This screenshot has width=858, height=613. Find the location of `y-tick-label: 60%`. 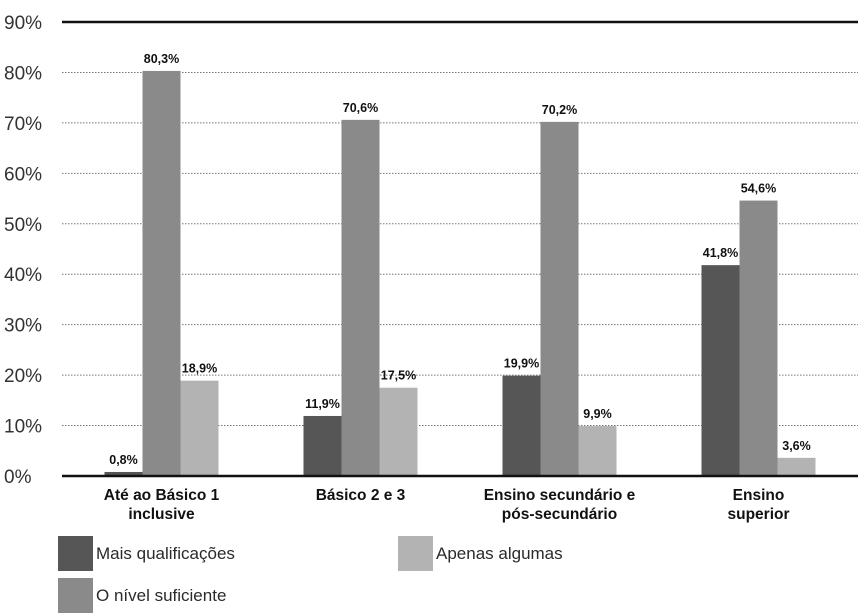

y-tick-label: 60% is located at coordinates (23, 174).